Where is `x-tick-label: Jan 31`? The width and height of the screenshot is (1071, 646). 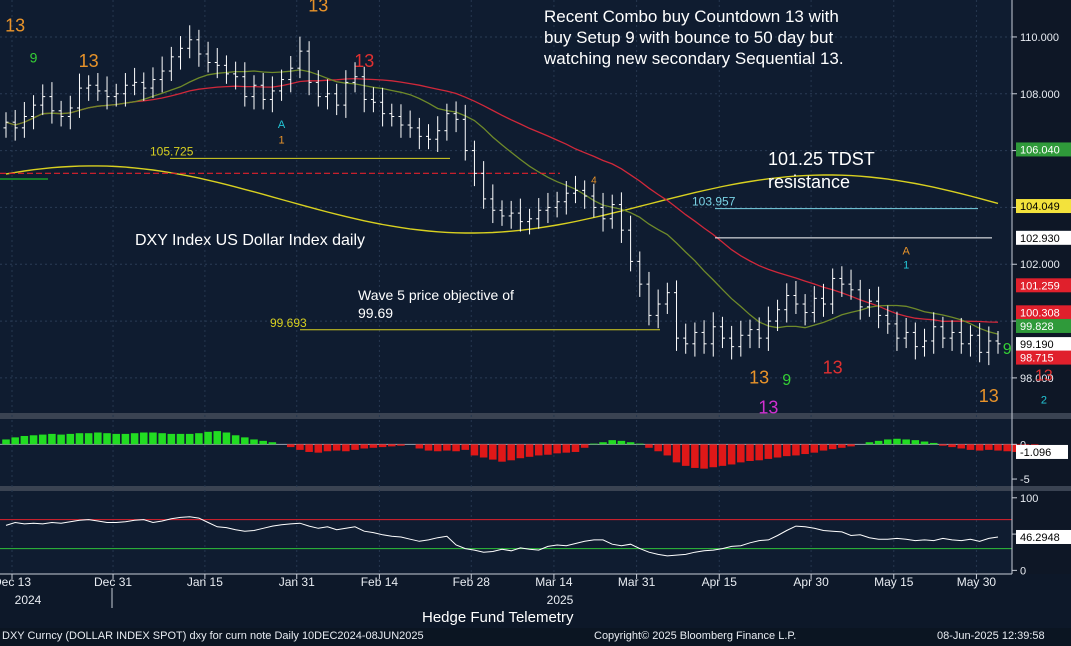
x-tick-label: Jan 31 is located at coordinates (297, 582).